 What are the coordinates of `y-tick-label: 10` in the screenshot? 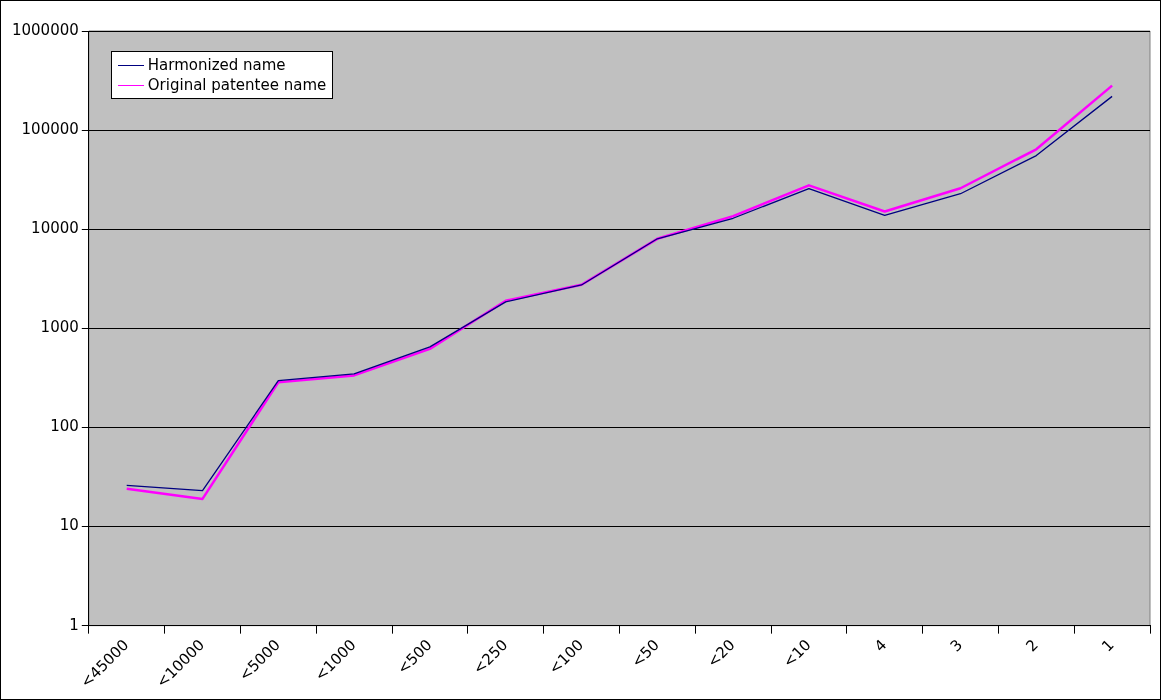 It's located at (69, 525).